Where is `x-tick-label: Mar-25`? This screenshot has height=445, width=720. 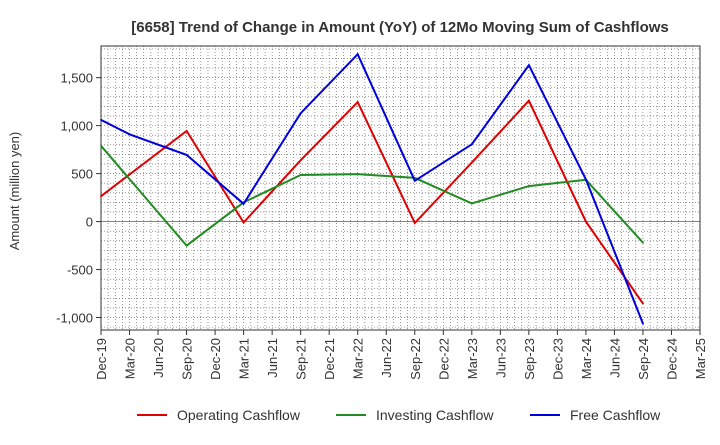
x-tick-label: Mar-25 is located at coordinates (700, 358).